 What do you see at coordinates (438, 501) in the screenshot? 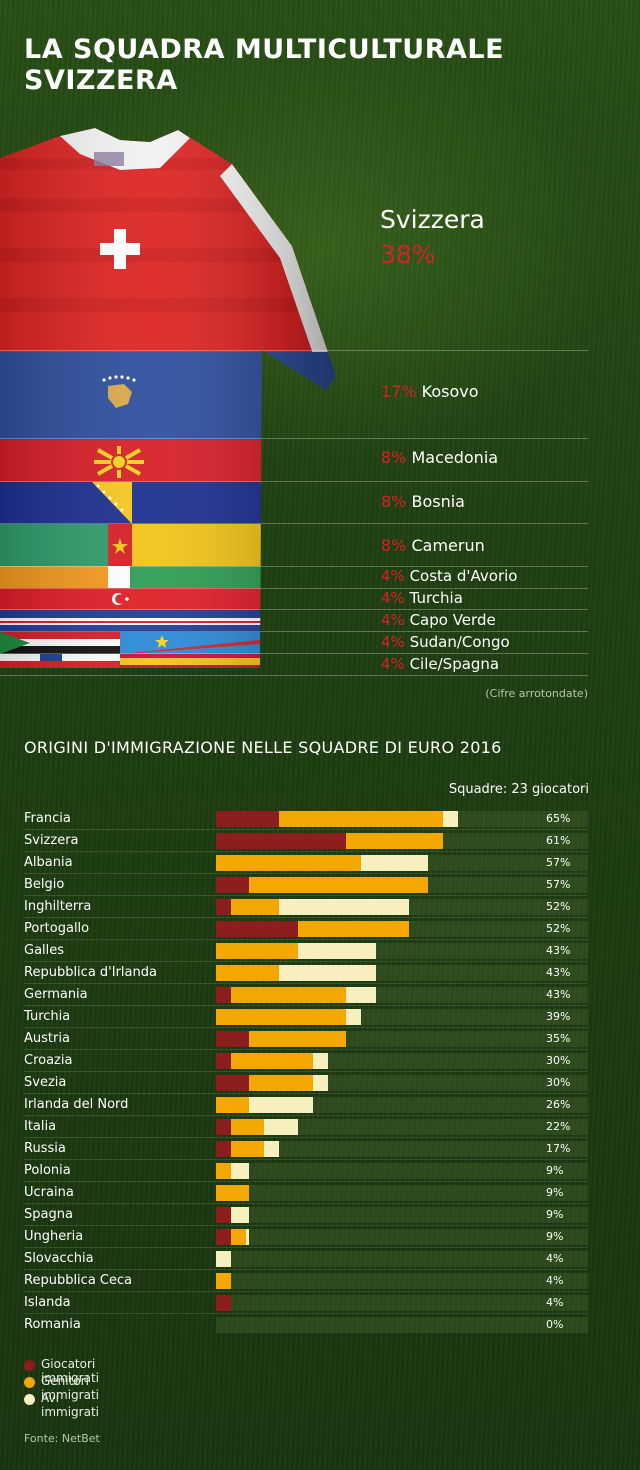
I see `shirt-label-country: Bosnia` at bounding box center [438, 501].